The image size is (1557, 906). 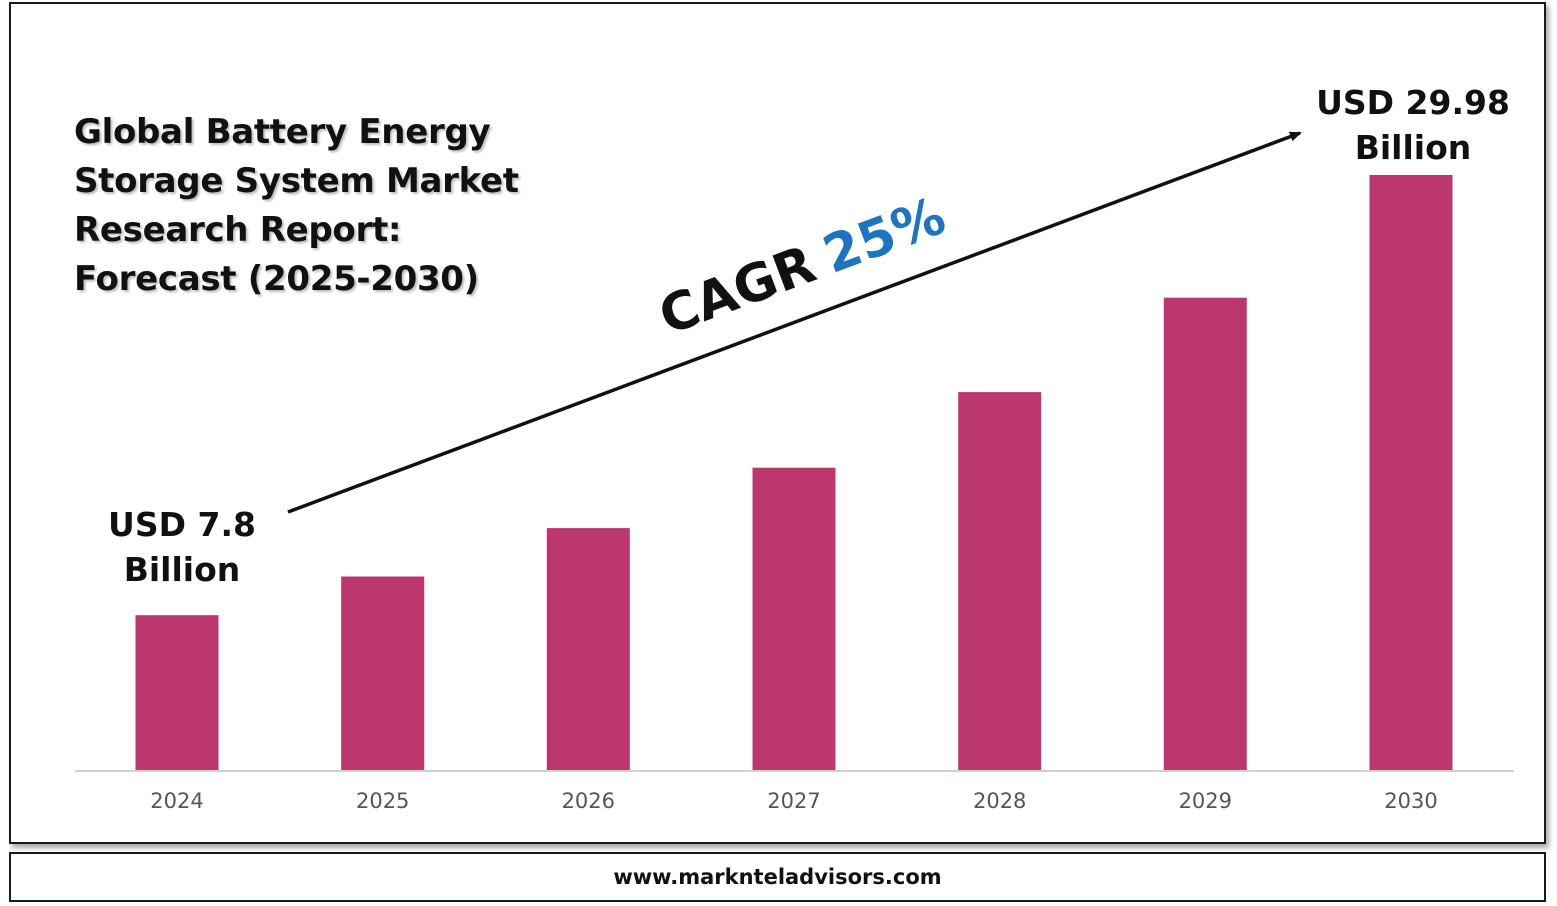 What do you see at coordinates (1205, 801) in the screenshot?
I see `x-tick-label: 2029` at bounding box center [1205, 801].